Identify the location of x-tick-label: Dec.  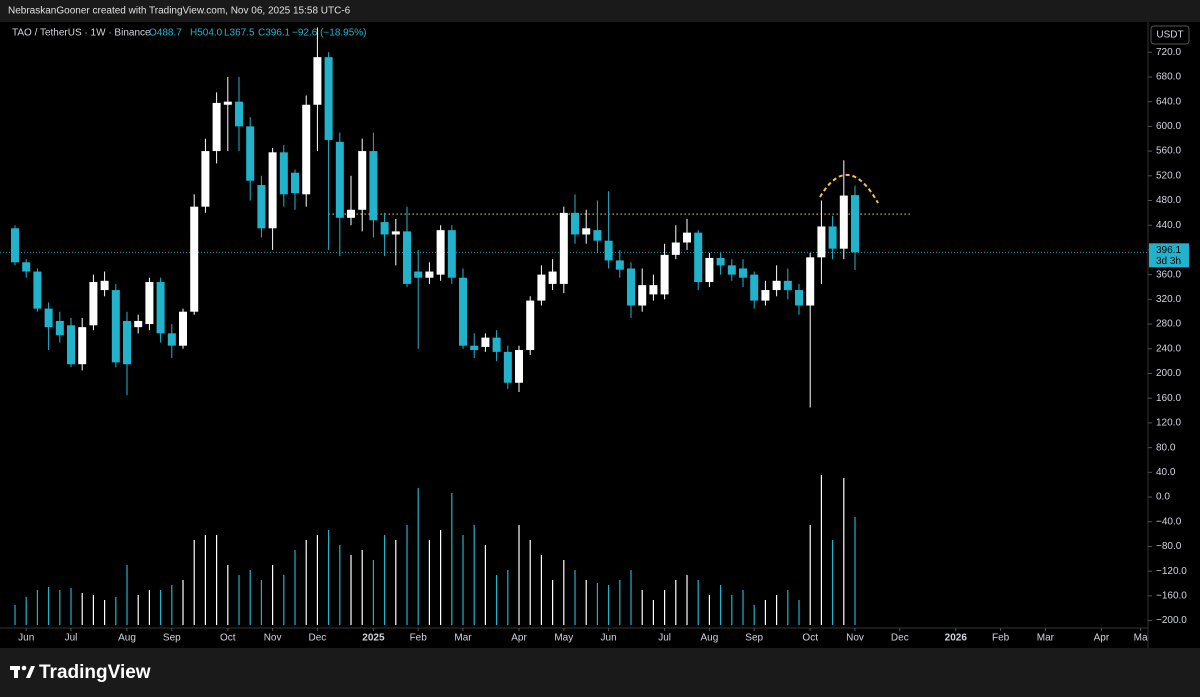
(318, 638).